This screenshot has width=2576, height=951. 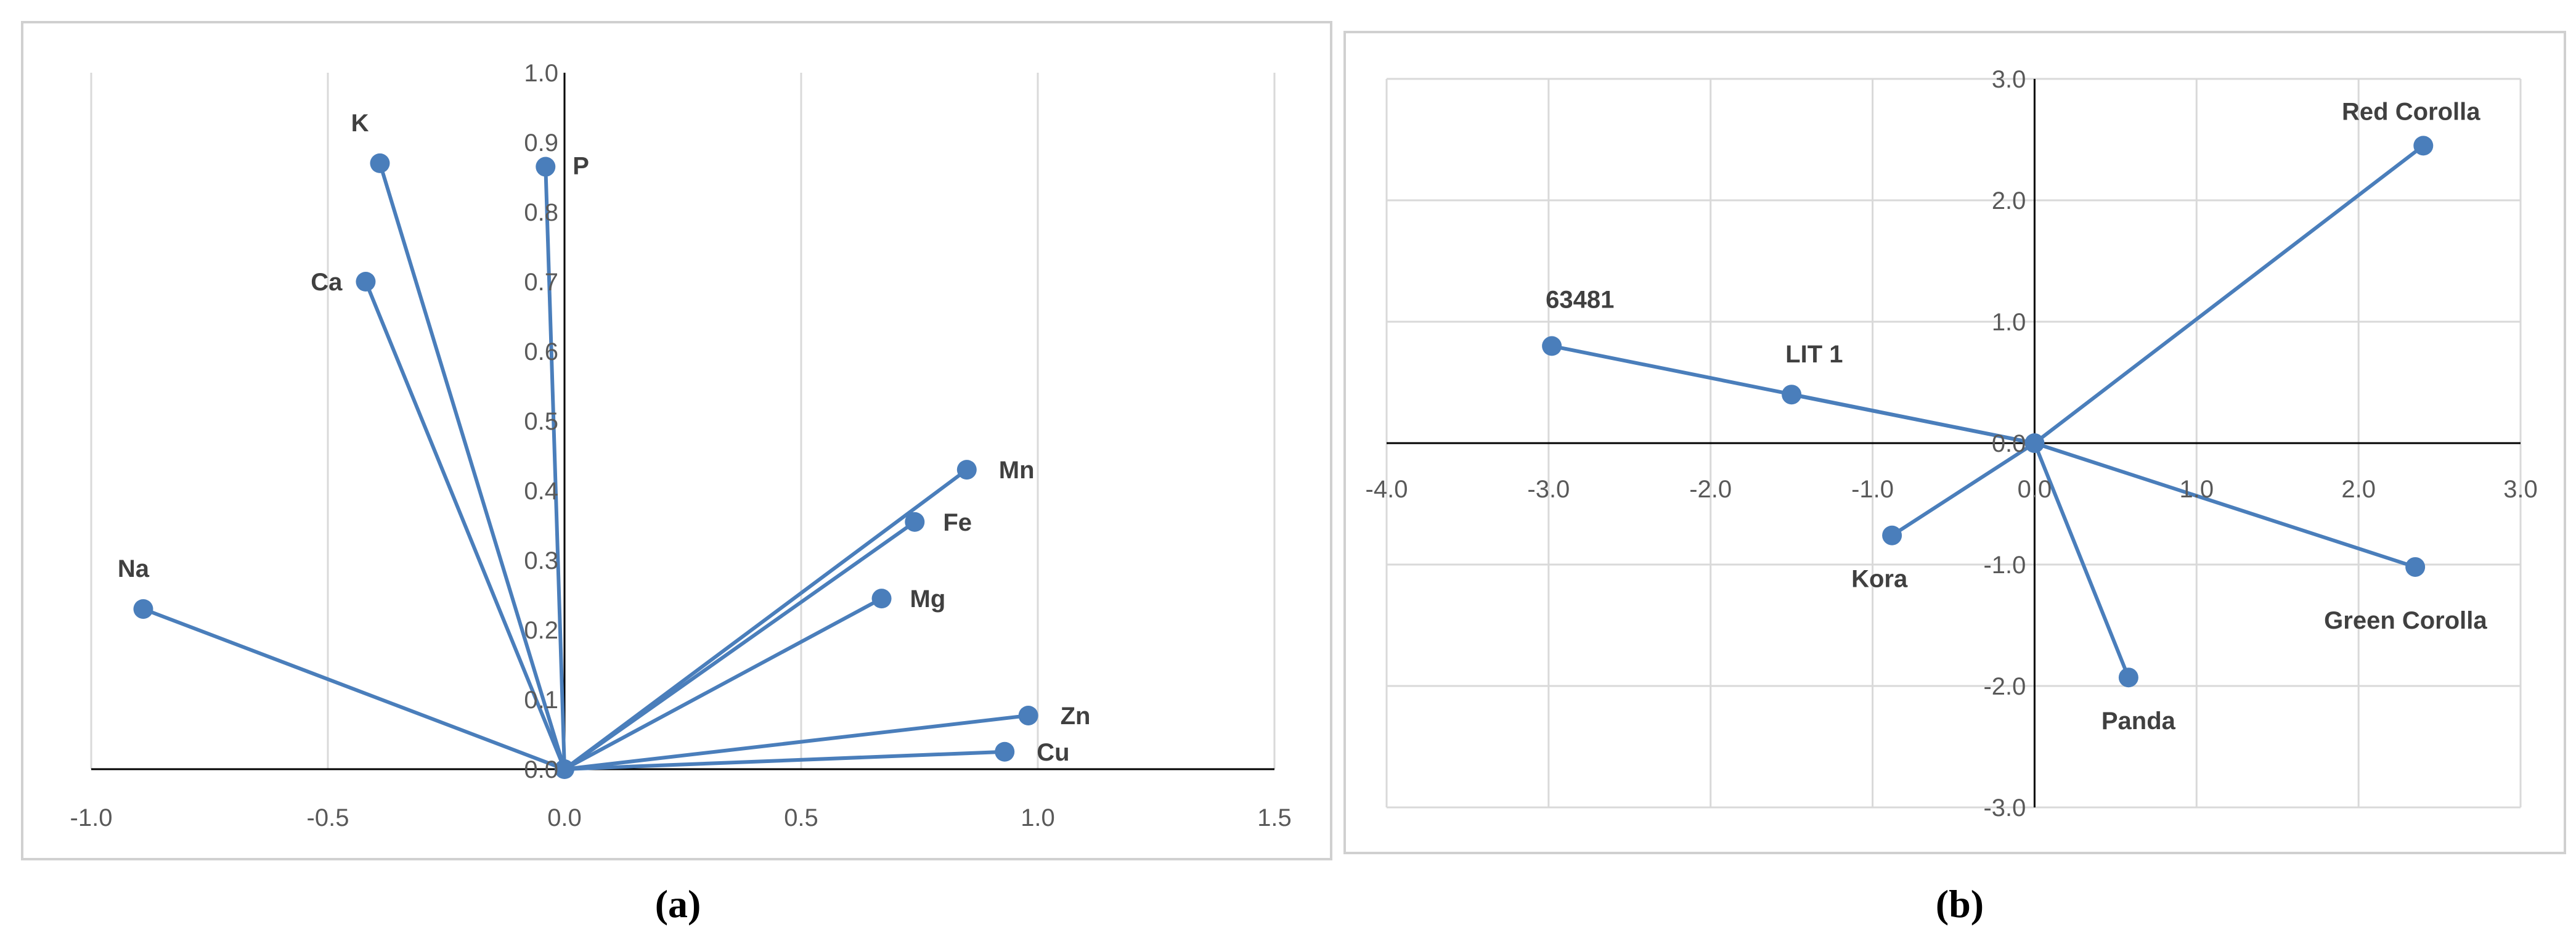 I want to click on chart-a-point-label: Cu, so click(x=1053, y=752).